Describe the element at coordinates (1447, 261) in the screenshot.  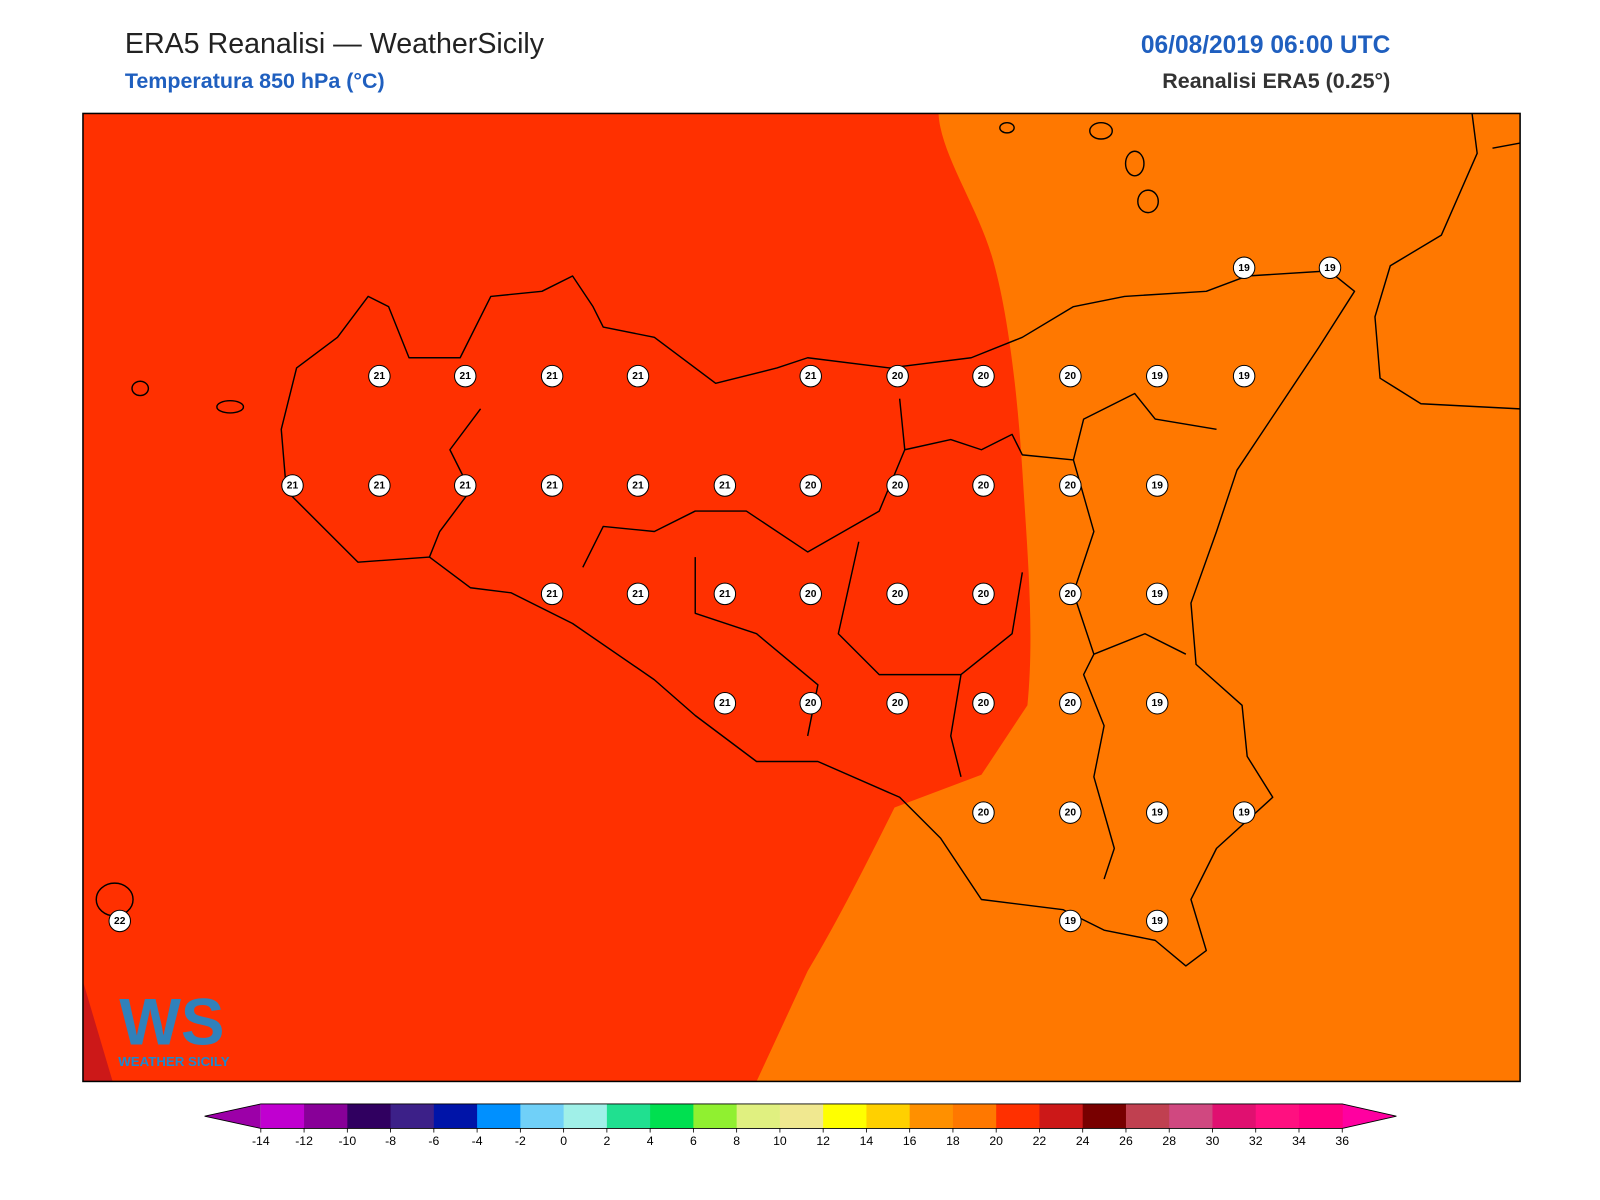
I see `calabria-coast` at that location.